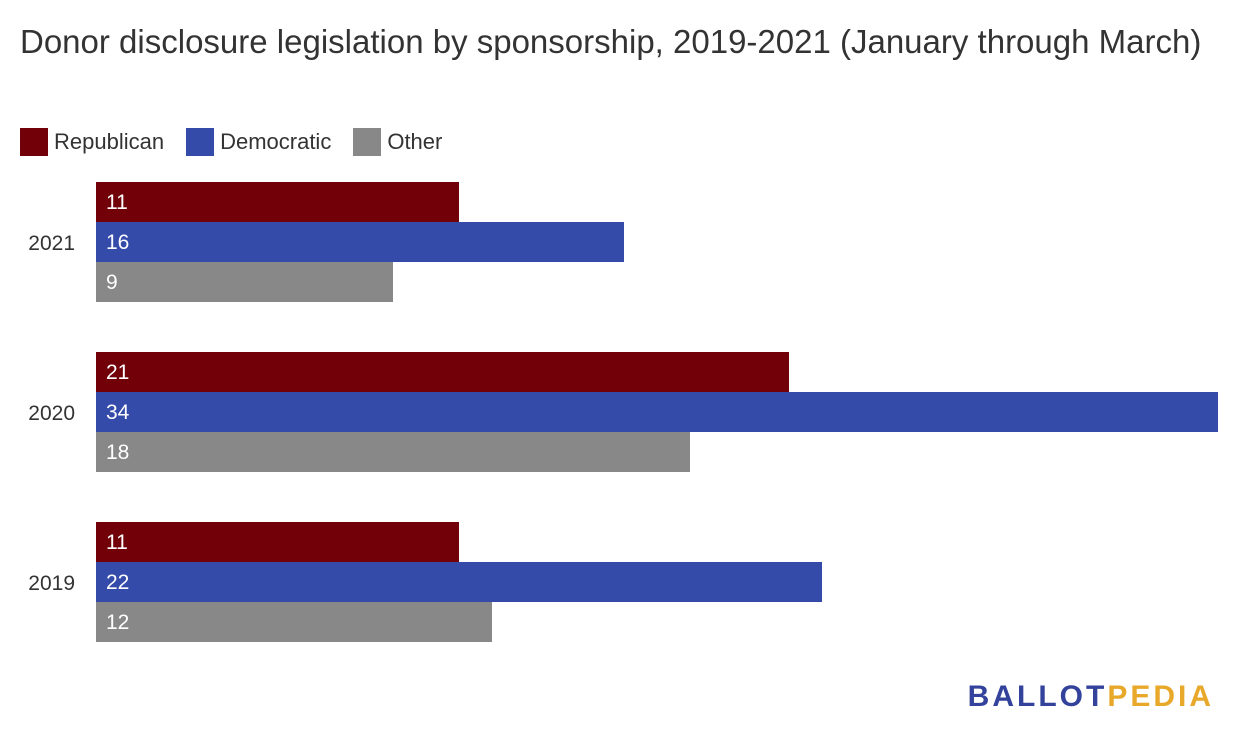 The height and width of the screenshot is (744, 1240). I want to click on bar-democratic-2019, so click(459, 582).